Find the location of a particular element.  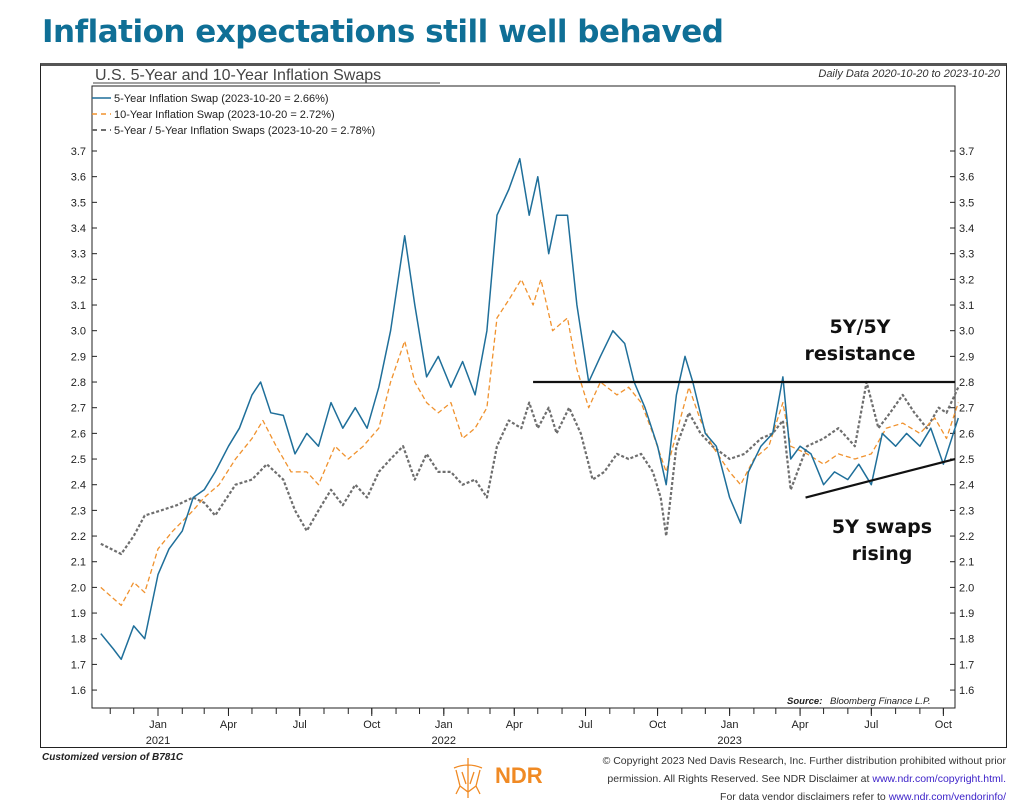

y-tick-label-right: 2.5 is located at coordinates (966, 460).